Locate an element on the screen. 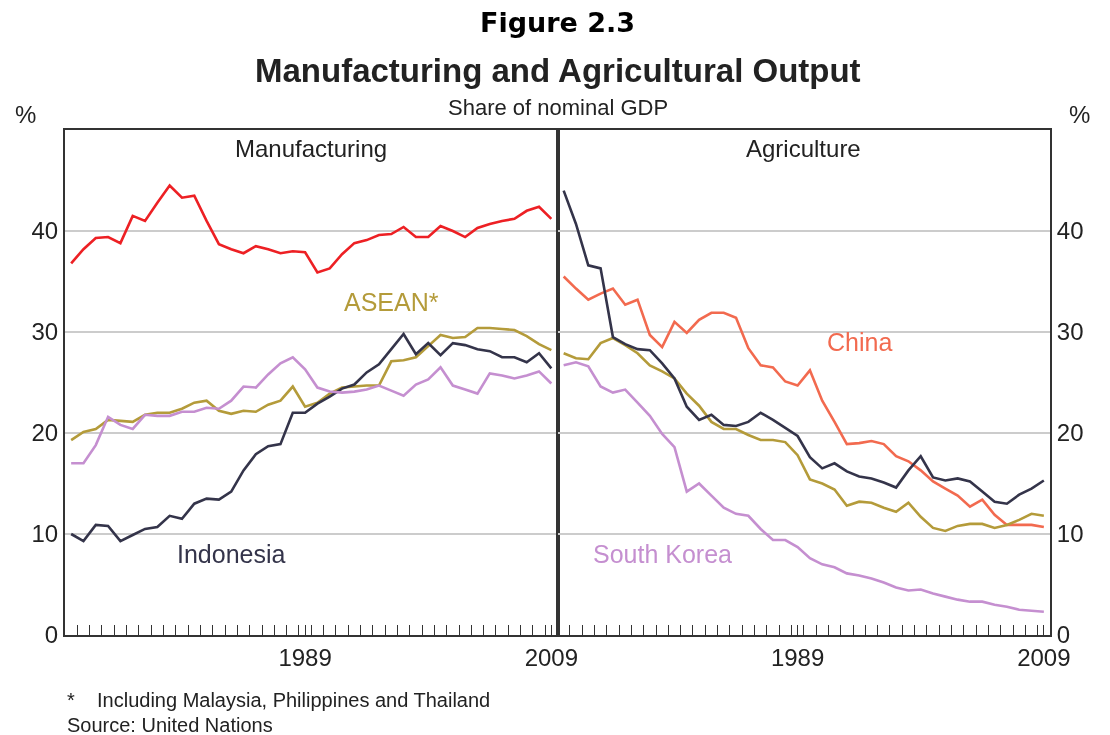 The image size is (1110, 735). text: Manufacturing and Agricultural Output is located at coordinates (558, 70).